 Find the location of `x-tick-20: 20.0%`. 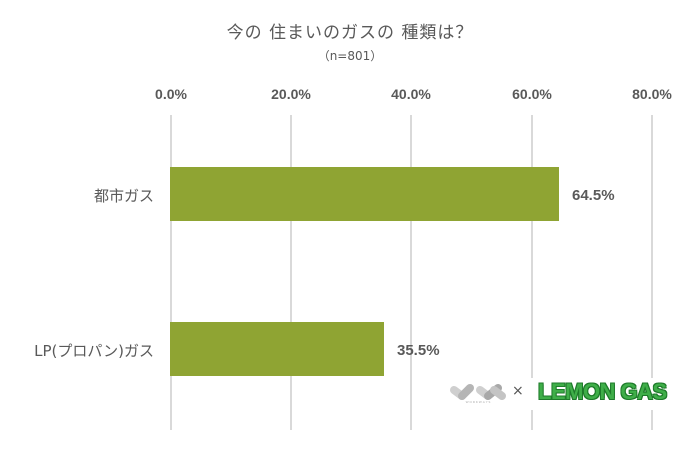

x-tick-20: 20.0% is located at coordinates (291, 94).